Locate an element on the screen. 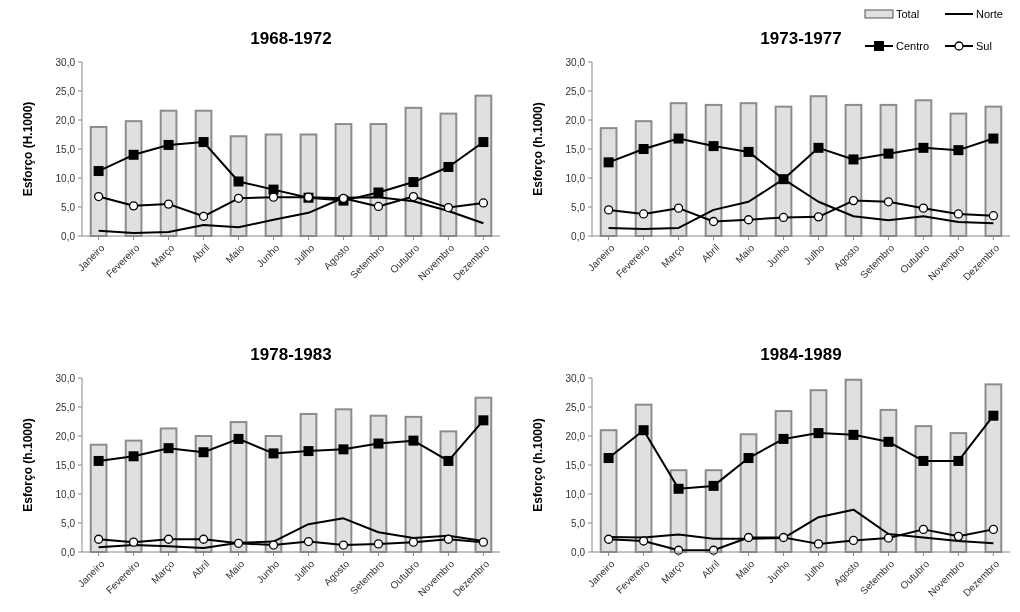 This screenshot has width=1020, height=612. y-axis-title: Esforço (H.1000) is located at coordinates (28, 149).